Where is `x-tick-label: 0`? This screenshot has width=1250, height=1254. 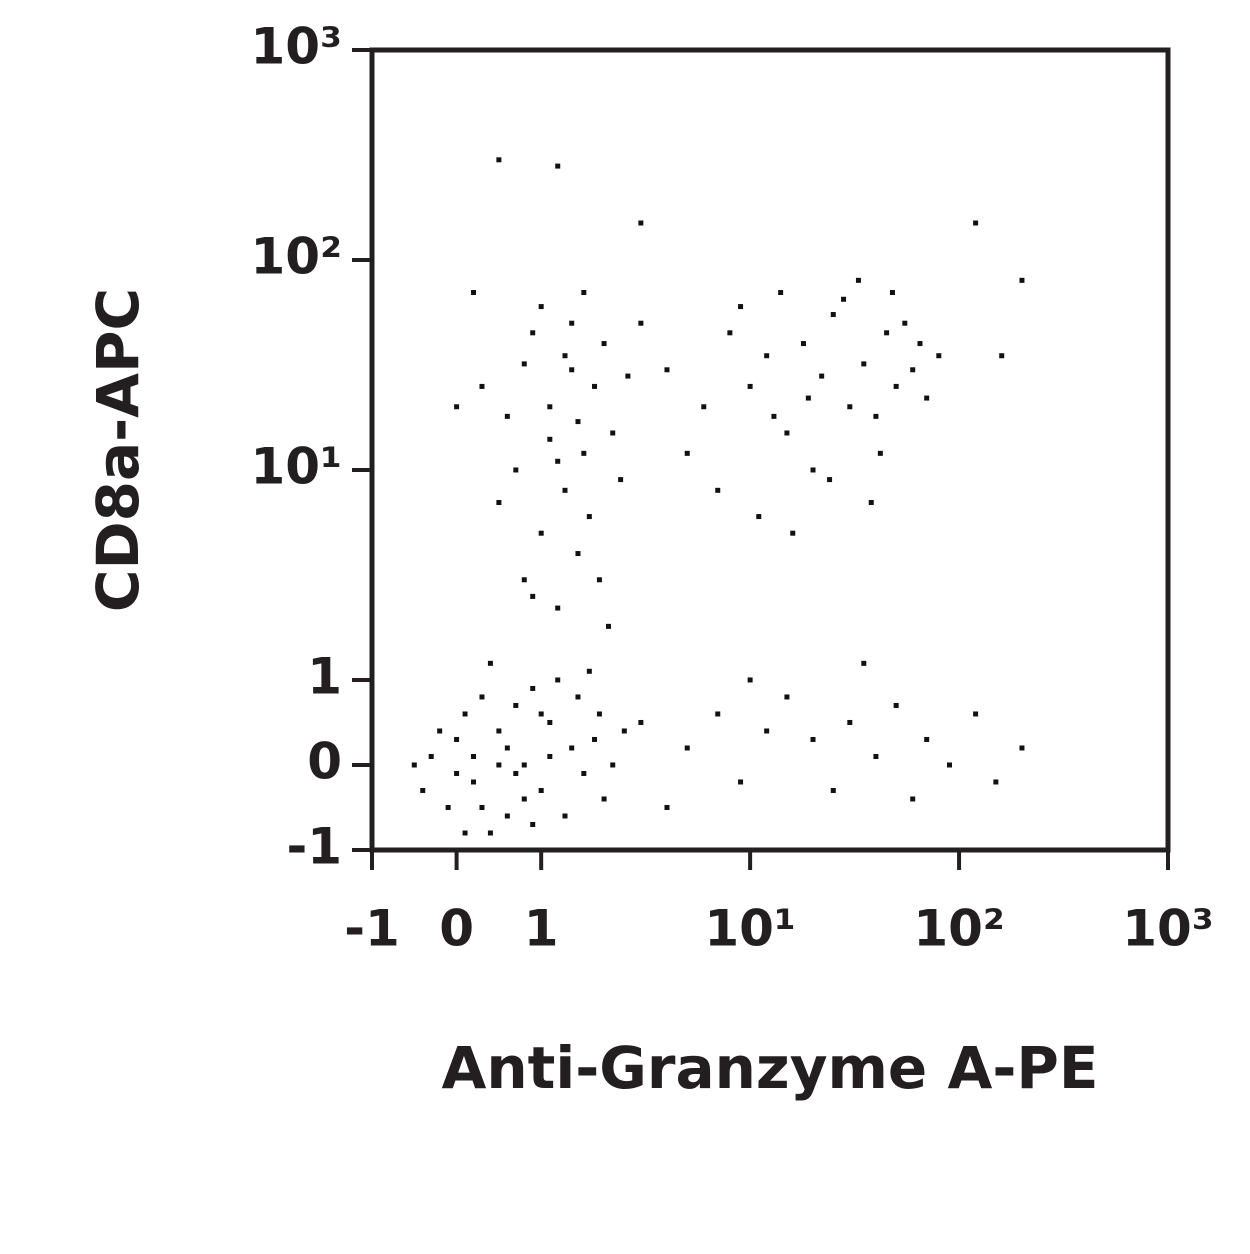 x-tick-label: 0 is located at coordinates (456, 929).